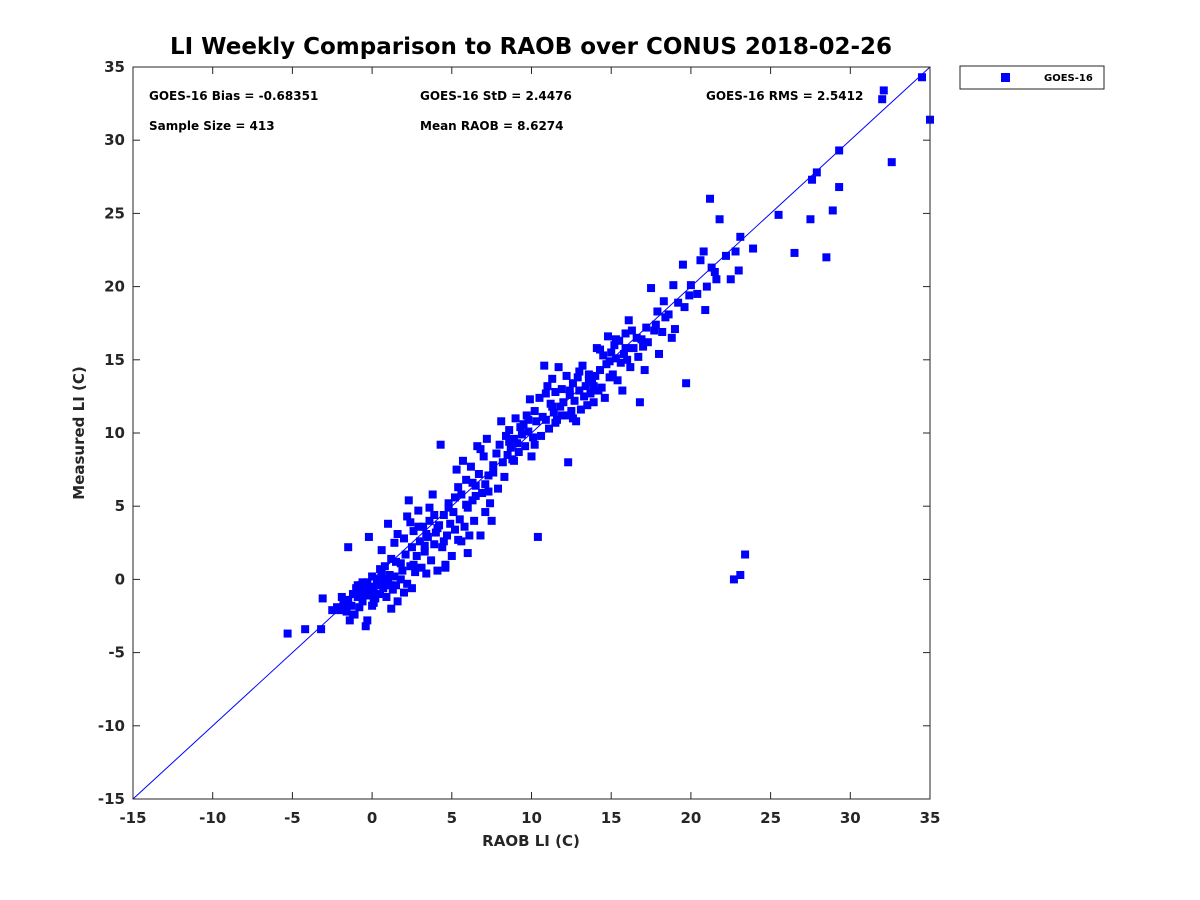 The height and width of the screenshot is (900, 1200). Describe the element at coordinates (120, 579) in the screenshot. I see `y-tick-label: 0` at that location.